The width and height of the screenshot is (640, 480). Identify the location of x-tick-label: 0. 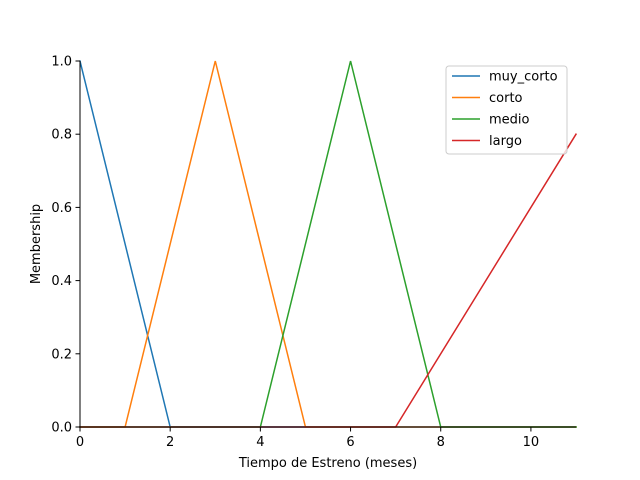
(80, 442).